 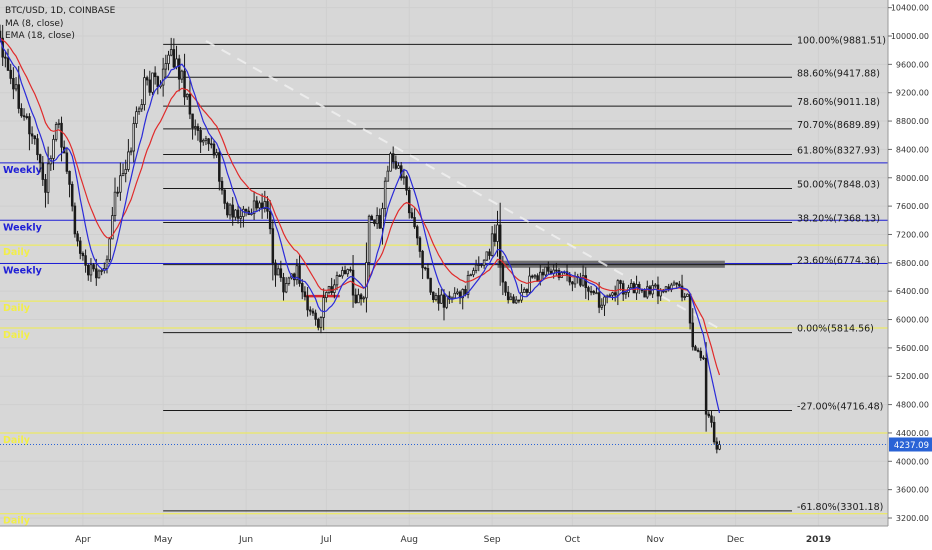 What do you see at coordinates (735, 540) in the screenshot?
I see `time-tick-label: Dec` at bounding box center [735, 540].